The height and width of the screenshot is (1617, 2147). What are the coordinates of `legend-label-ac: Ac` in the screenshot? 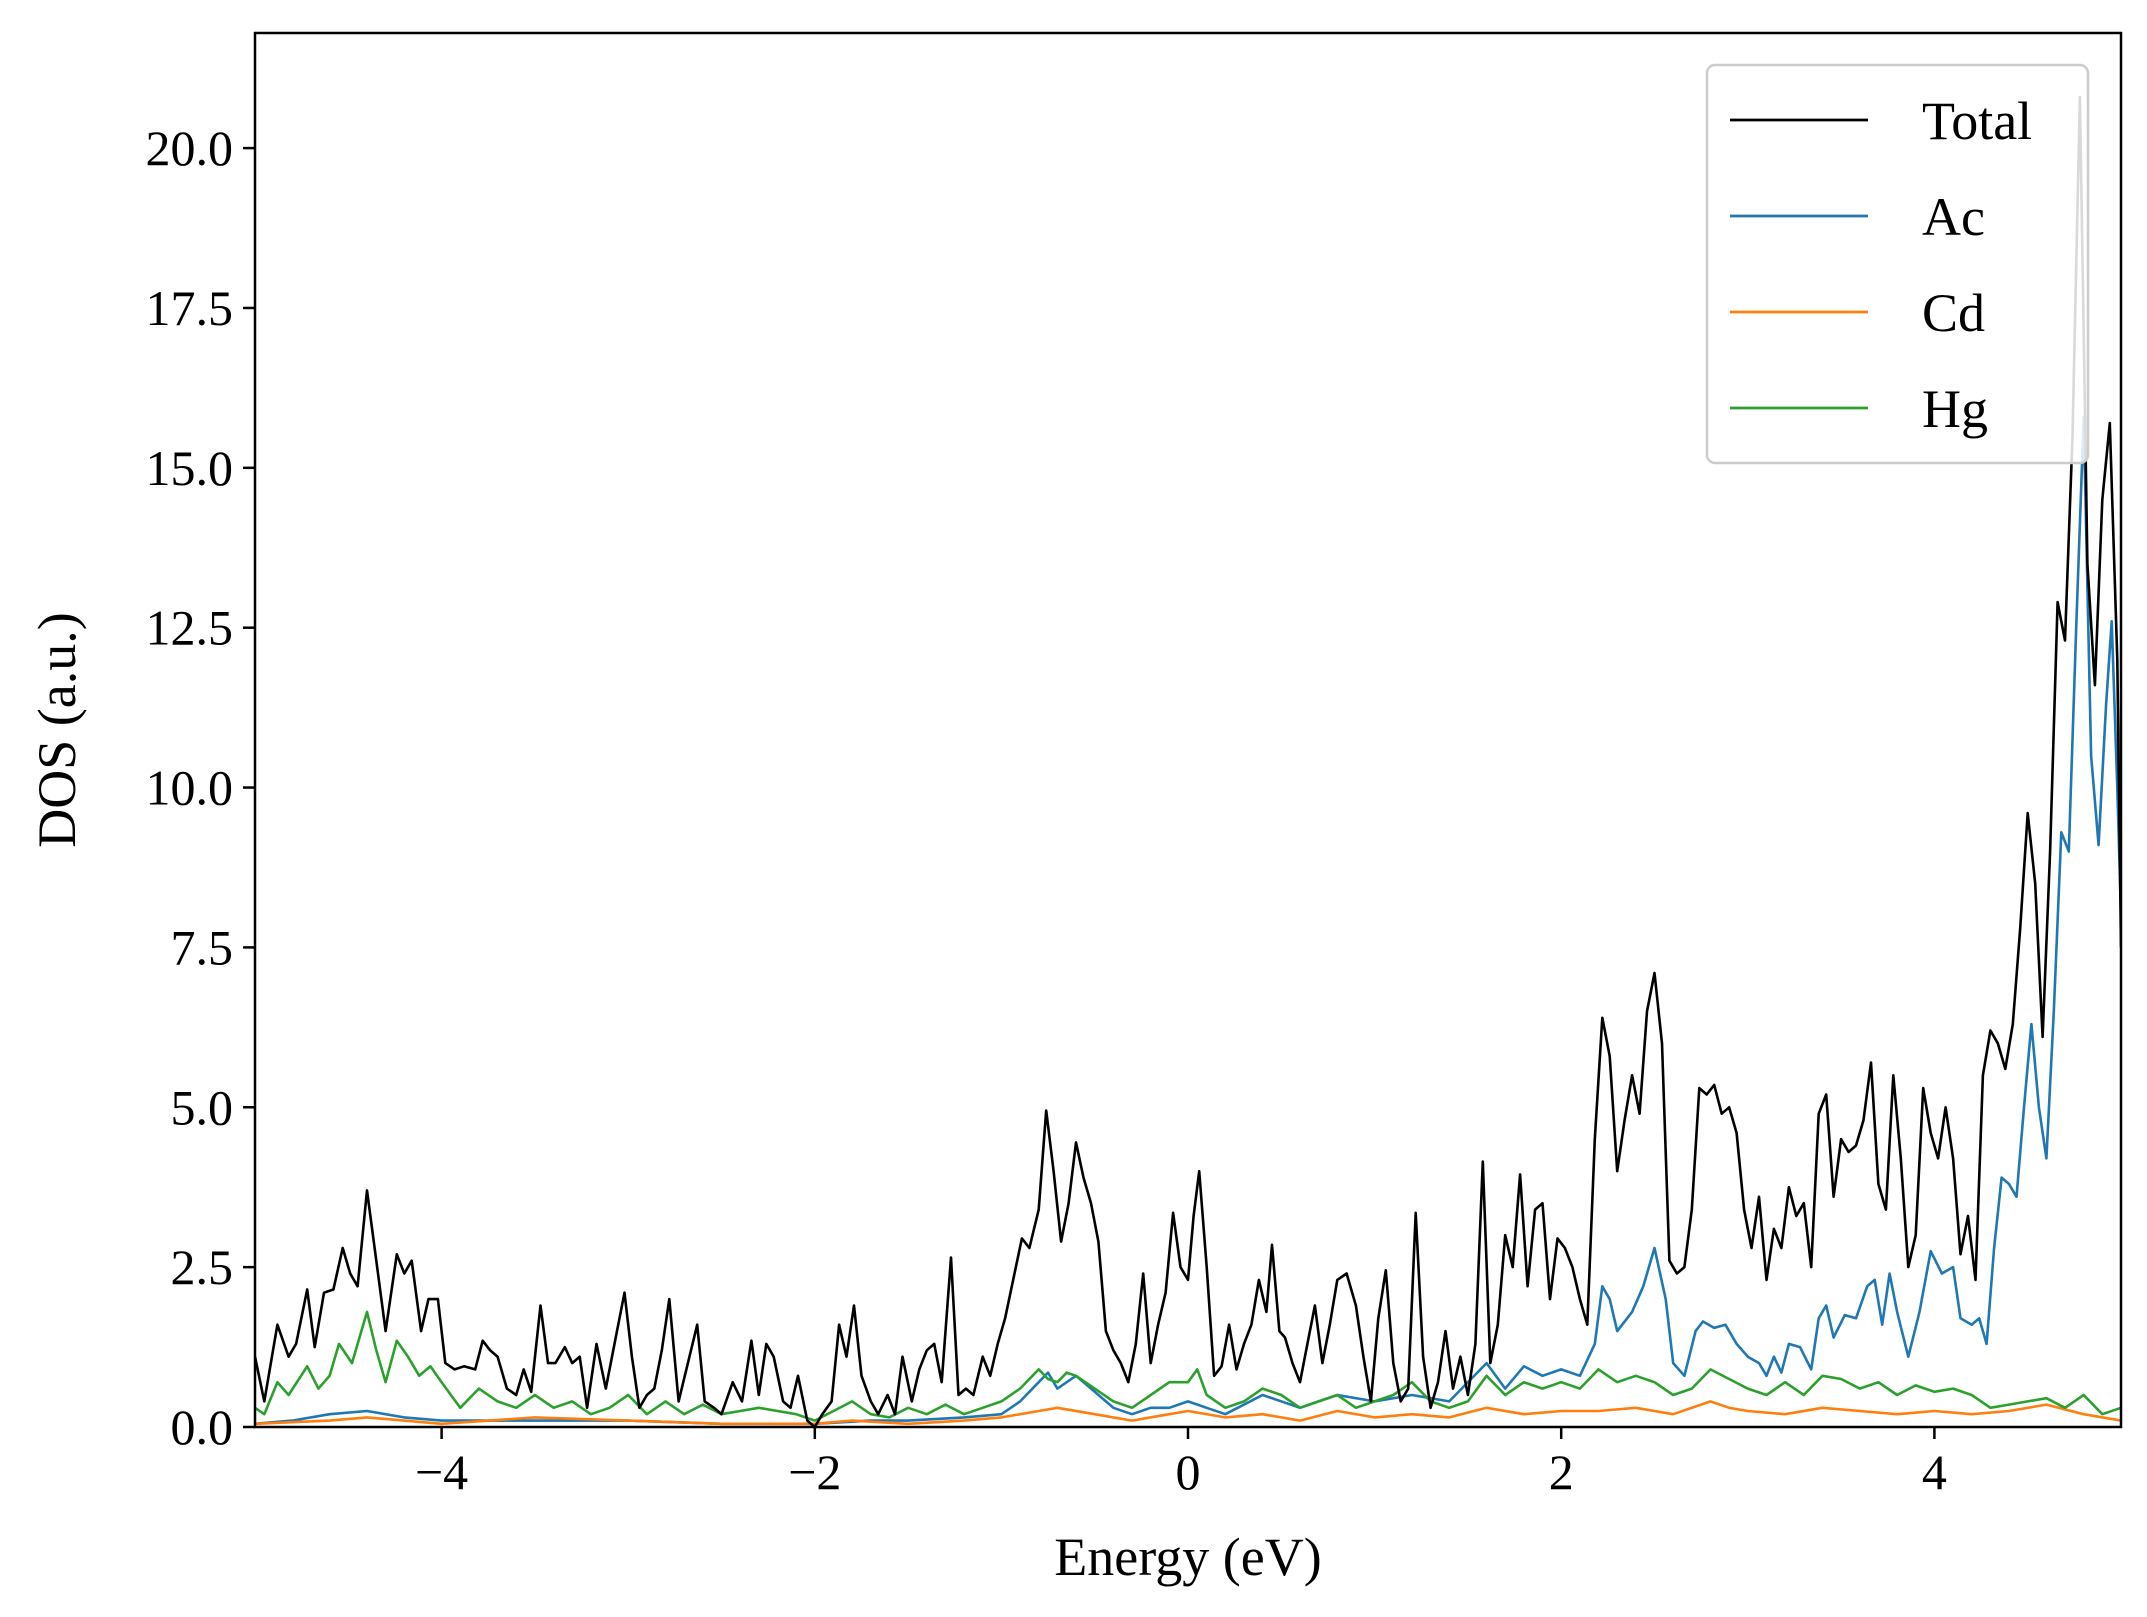 It's located at (1953, 217).